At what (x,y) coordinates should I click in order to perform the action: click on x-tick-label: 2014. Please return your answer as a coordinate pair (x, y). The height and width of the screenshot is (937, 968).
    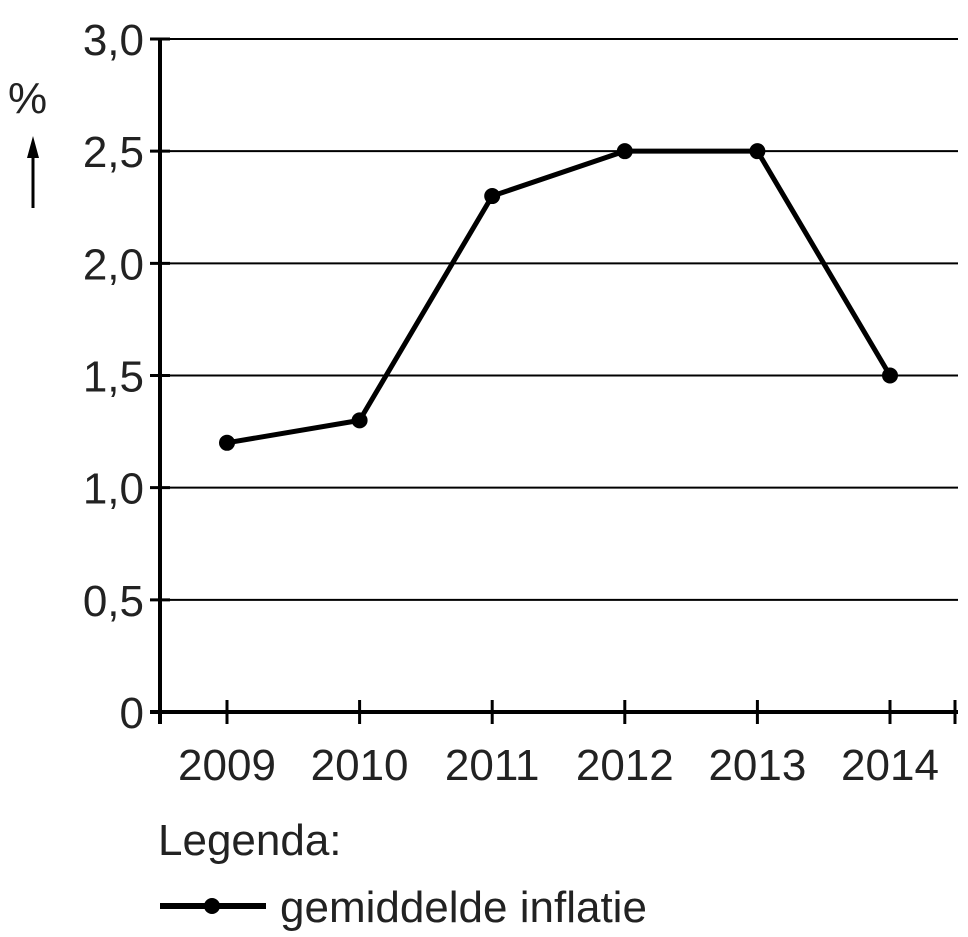
    Looking at the image, I should click on (890, 765).